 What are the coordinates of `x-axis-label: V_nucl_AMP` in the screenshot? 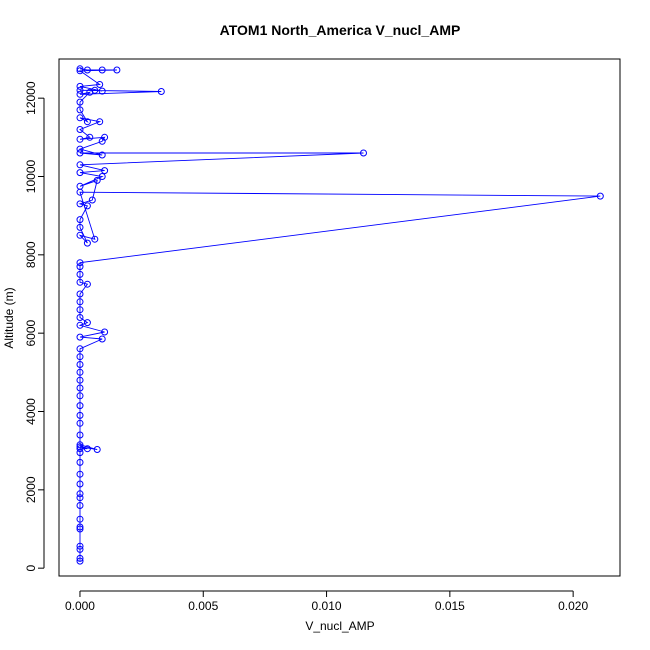 It's located at (339, 626).